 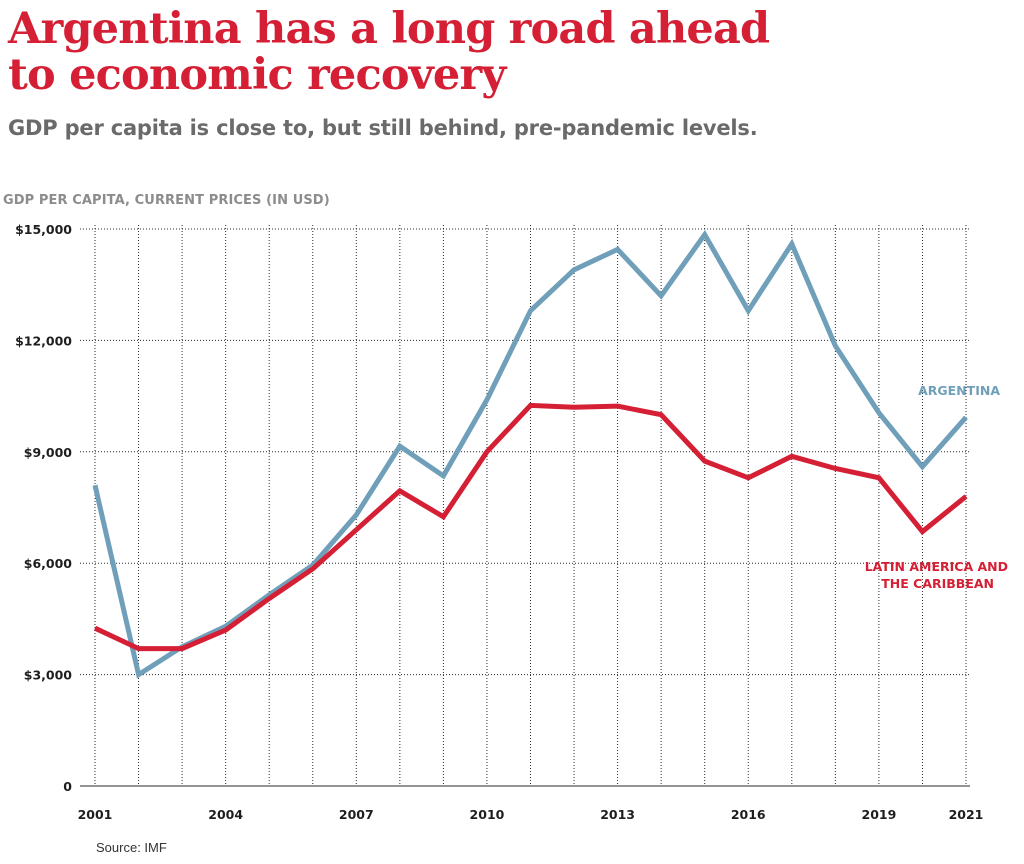 What do you see at coordinates (43, 508) in the screenshot?
I see `y-axis-ticks: 0 $3,000 $6,000 $9,000 $12,000 $15,000` at bounding box center [43, 508].